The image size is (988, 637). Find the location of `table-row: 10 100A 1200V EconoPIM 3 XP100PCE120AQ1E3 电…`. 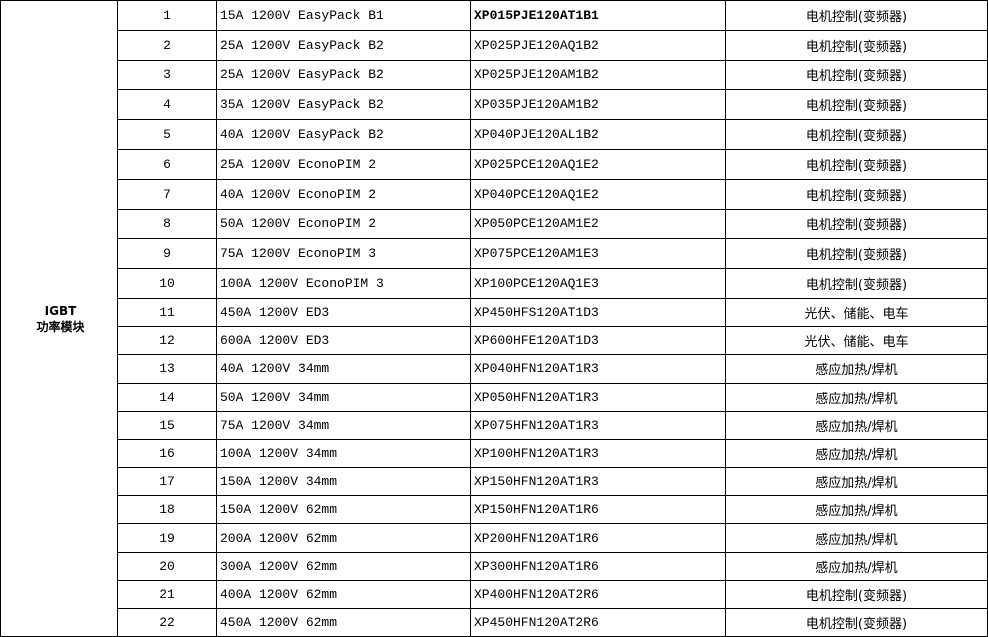

table-row: 10 100A 1200V EconoPIM 3 XP100PCE120AQ1E3 电… is located at coordinates (494, 283).